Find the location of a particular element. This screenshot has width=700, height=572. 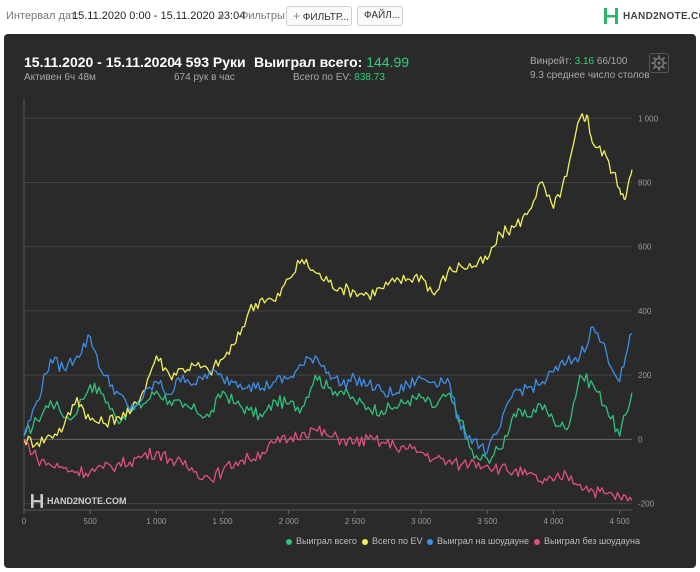

filters-label: Фильтры: is located at coordinates (264, 16).